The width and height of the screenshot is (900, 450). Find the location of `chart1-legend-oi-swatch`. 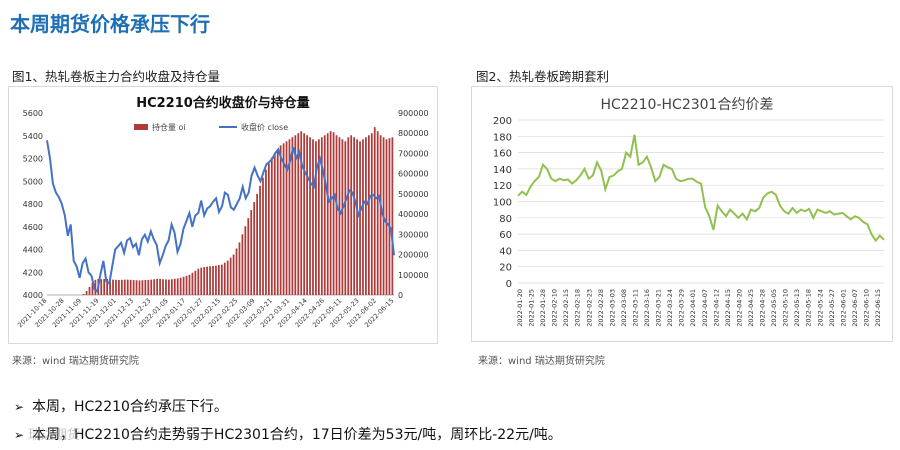

chart1-legend-oi-swatch is located at coordinates (141, 127).